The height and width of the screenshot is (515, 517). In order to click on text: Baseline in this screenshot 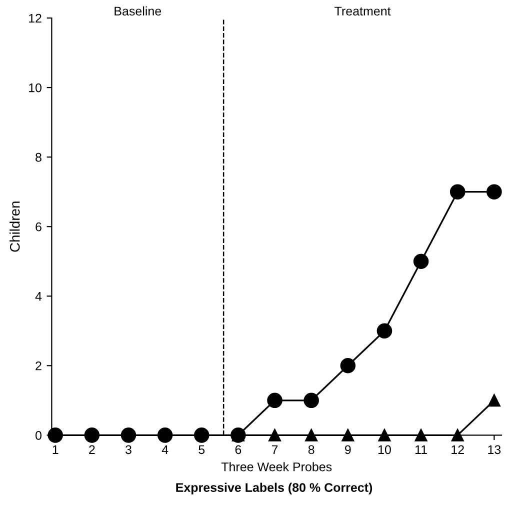, I will do `click(138, 11)`.